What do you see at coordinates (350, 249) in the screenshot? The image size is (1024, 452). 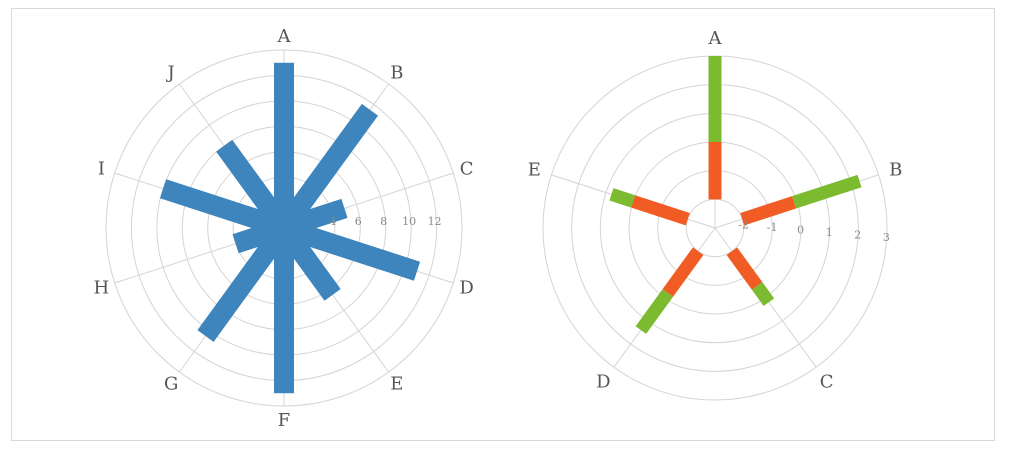 I see `bar-d` at bounding box center [350, 249].